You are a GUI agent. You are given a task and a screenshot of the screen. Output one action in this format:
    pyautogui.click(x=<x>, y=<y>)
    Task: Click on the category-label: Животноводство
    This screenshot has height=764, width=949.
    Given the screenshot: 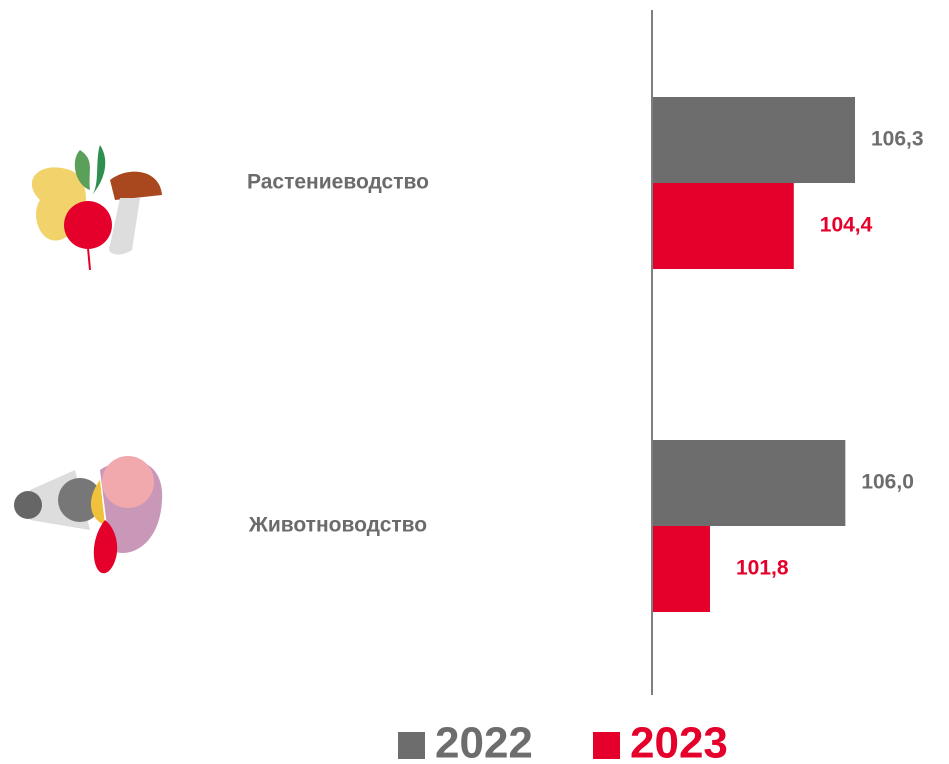 What is the action you would take?
    pyautogui.click(x=337, y=525)
    